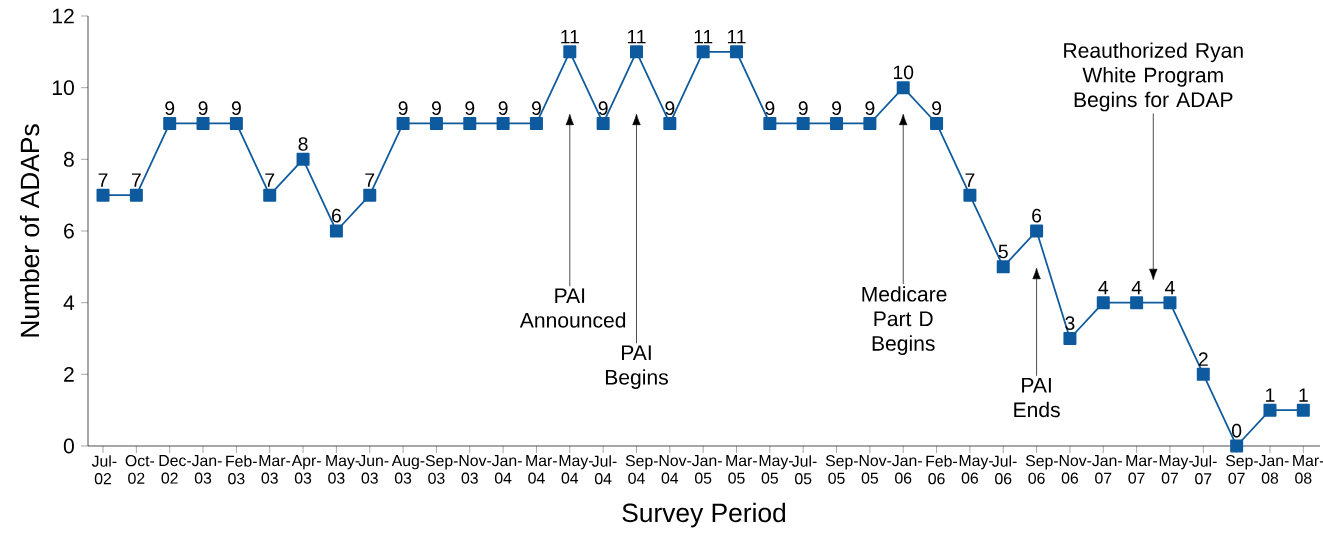 This screenshot has height=533, width=1323. Describe the element at coordinates (941, 470) in the screenshot. I see `x-tick-label: Feb-06` at that location.